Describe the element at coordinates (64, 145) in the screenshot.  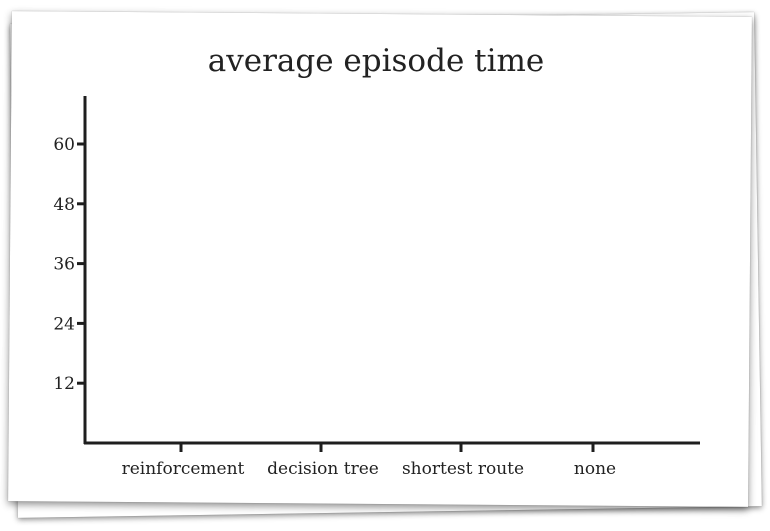
I see `y-tick-label: 60` at that location.